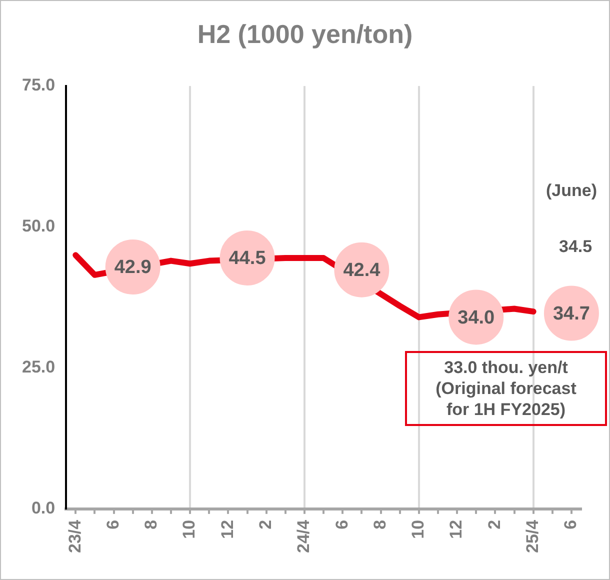  What do you see at coordinates (39, 85) in the screenshot?
I see `y-tick-label: 75.0` at bounding box center [39, 85].